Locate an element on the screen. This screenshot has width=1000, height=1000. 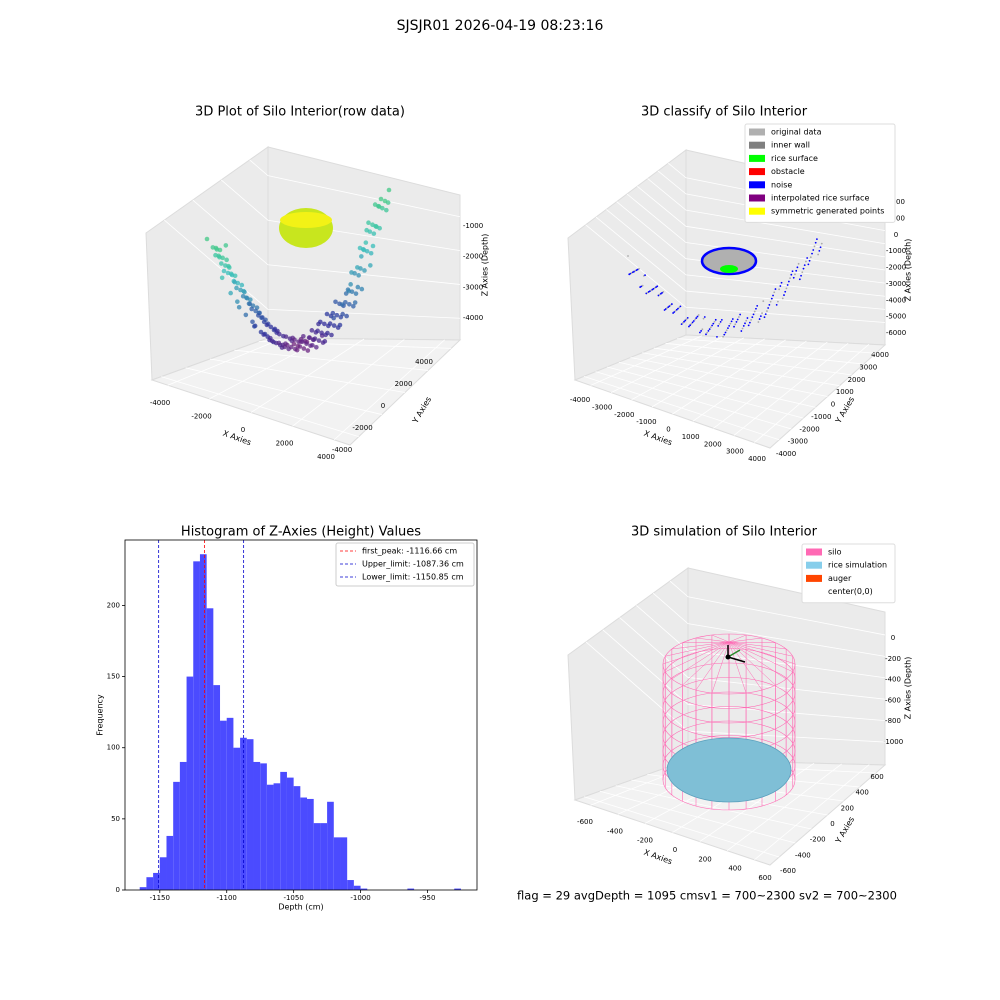
z-tick-label: -3000 is located at coordinates (473, 287).